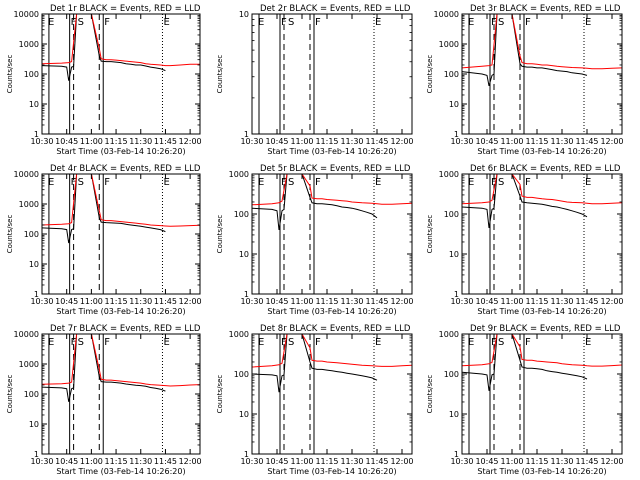 This screenshot has height=480, width=640. Describe the element at coordinates (165, 141) in the screenshot. I see `det-1r-x-tick-label: 11:45` at that location.